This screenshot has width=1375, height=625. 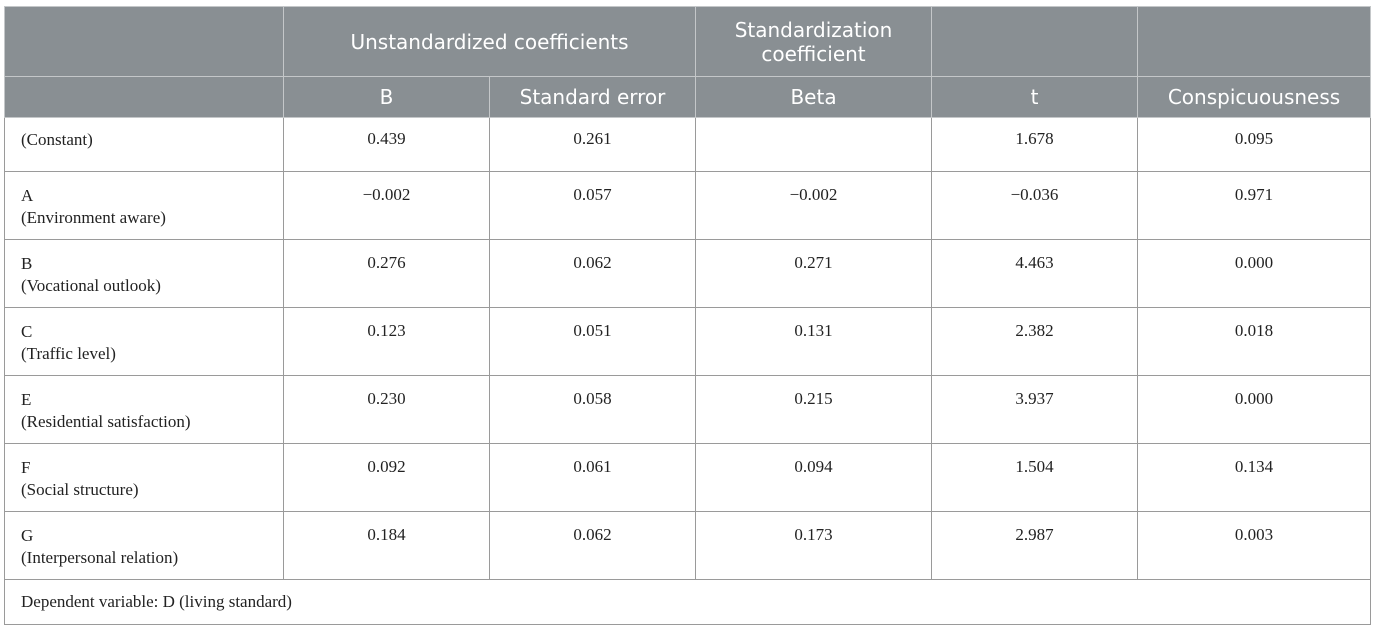 What do you see at coordinates (93, 217) in the screenshot?
I see `row-description: (Environment aware)` at bounding box center [93, 217].